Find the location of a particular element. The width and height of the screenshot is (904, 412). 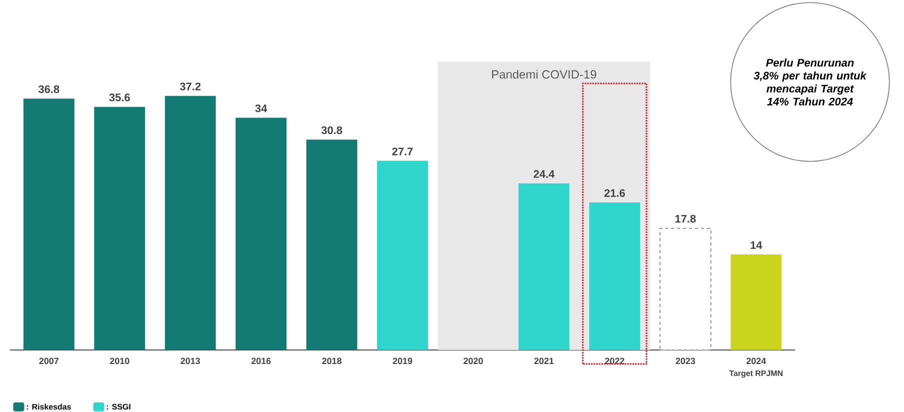

x-tick-label: 2013 is located at coordinates (190, 361).